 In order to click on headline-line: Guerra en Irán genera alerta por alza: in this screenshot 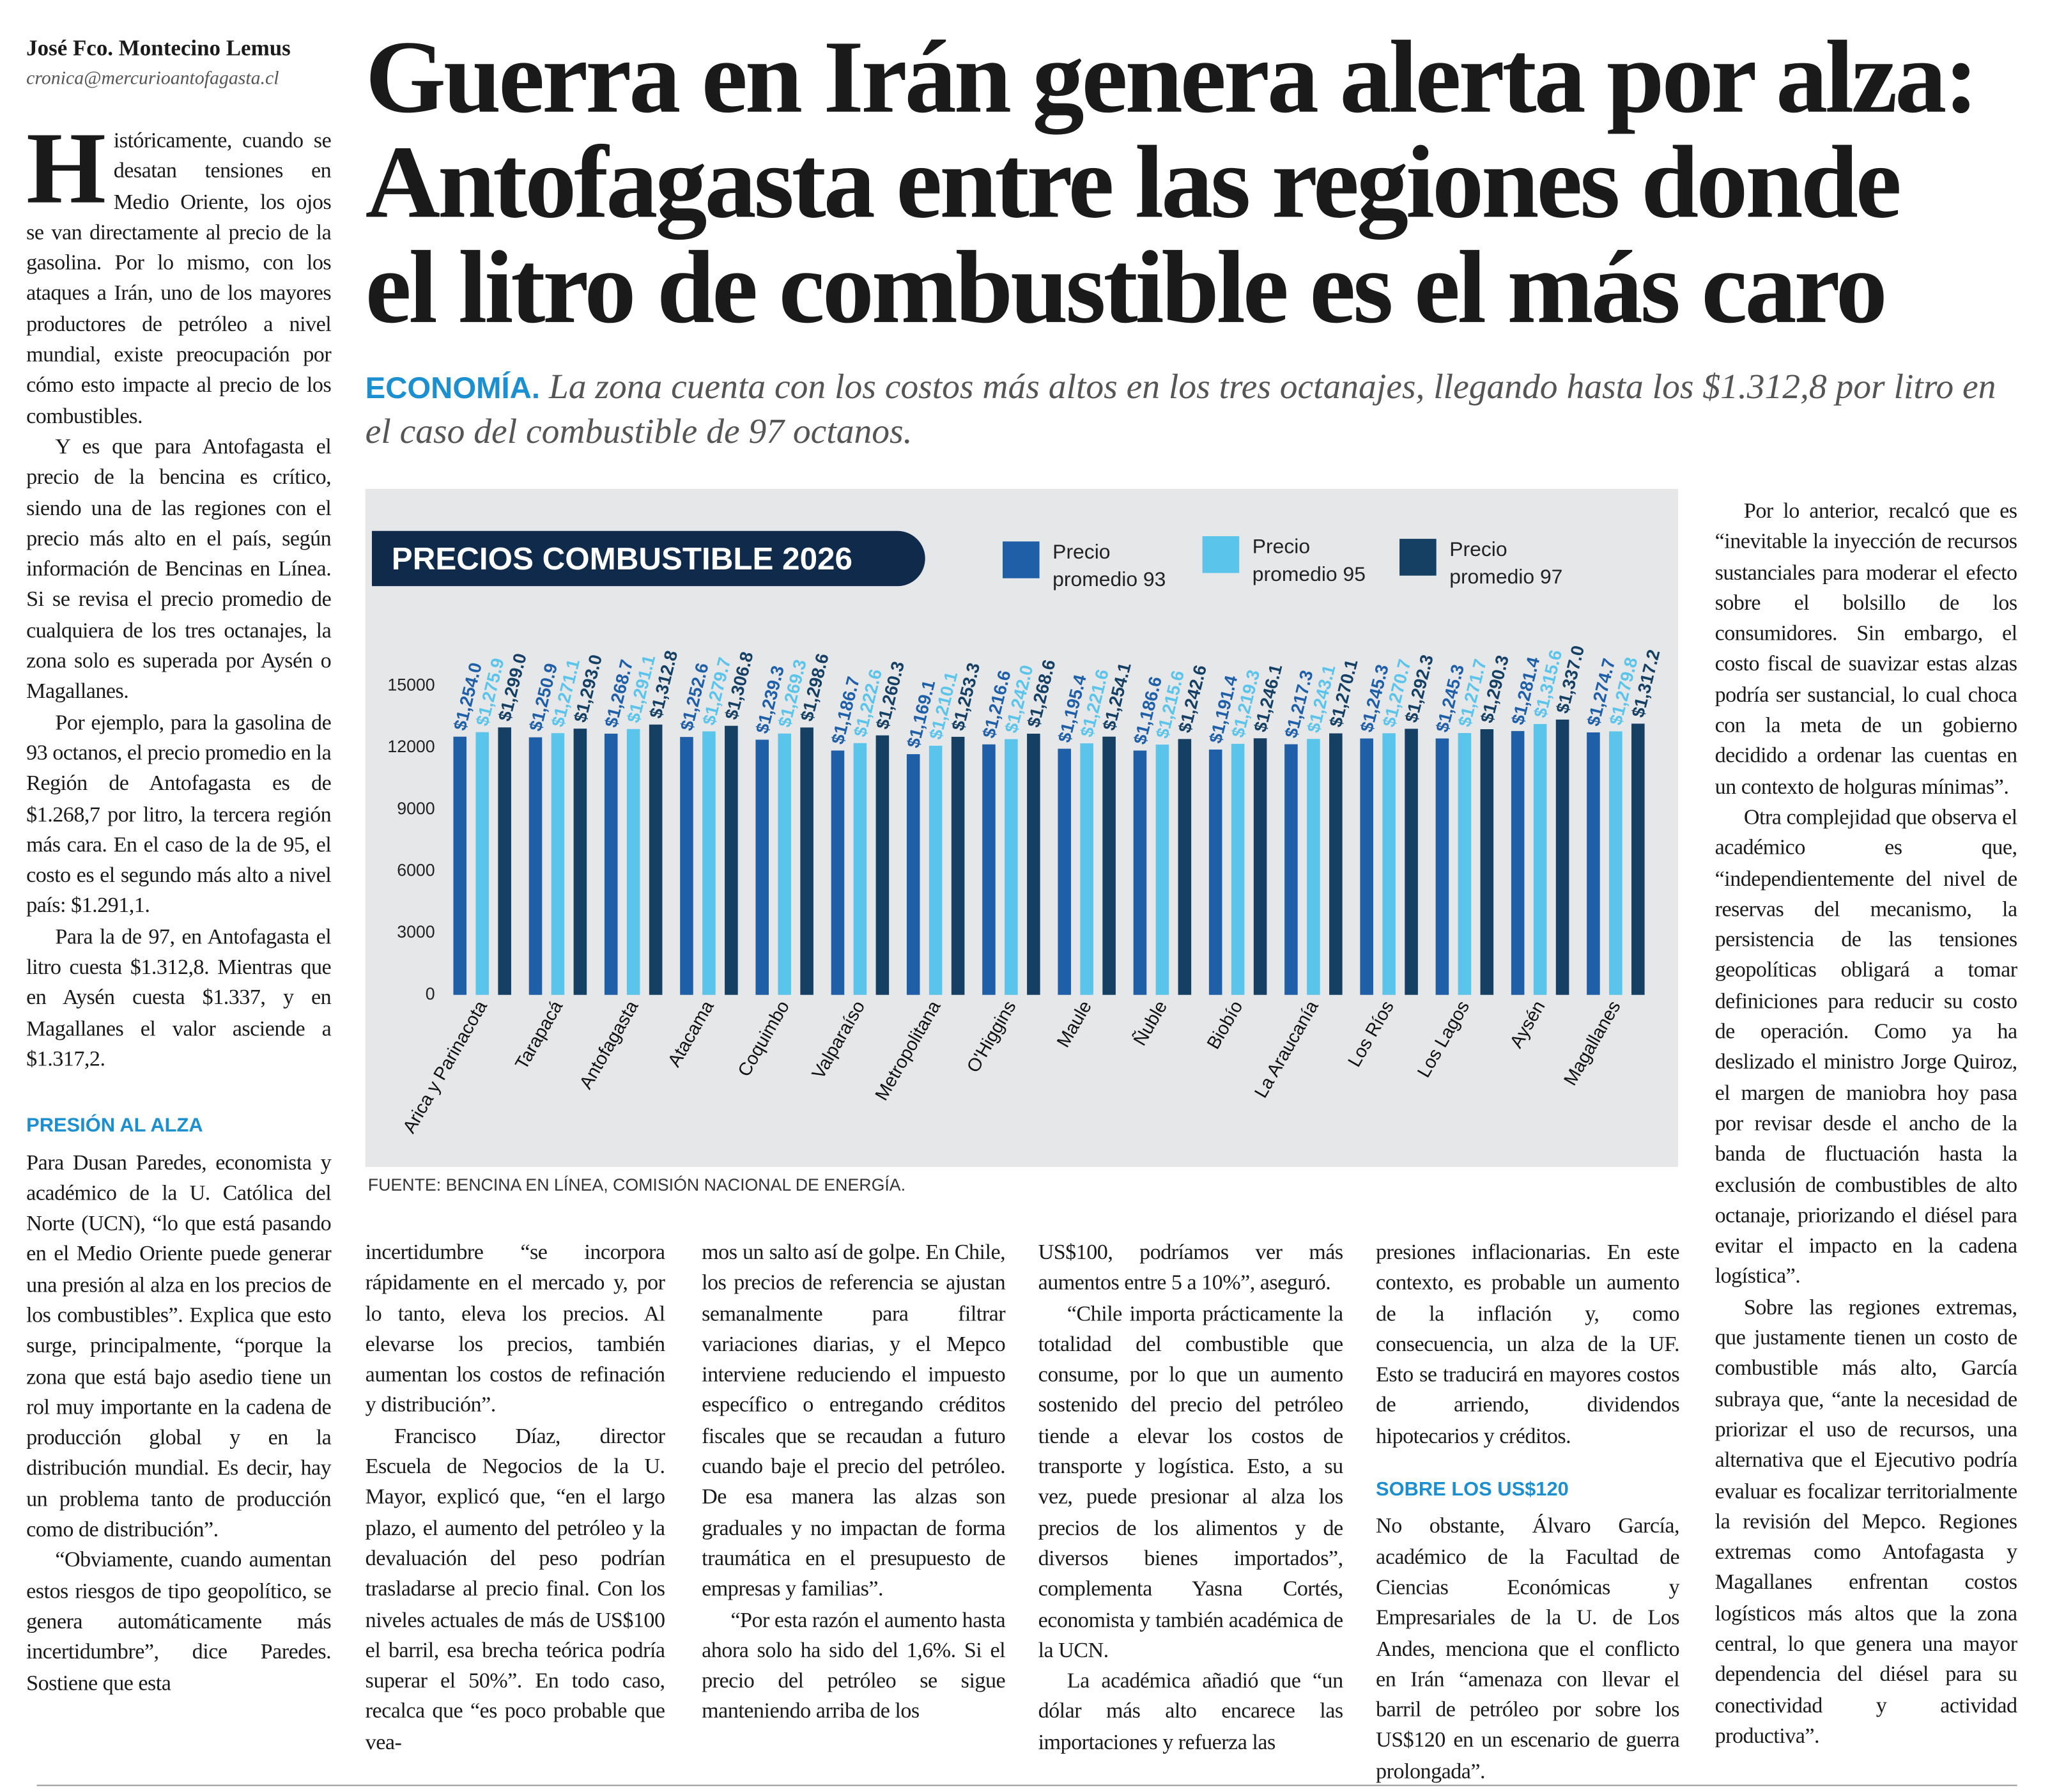, I will do `click(1172, 77)`.